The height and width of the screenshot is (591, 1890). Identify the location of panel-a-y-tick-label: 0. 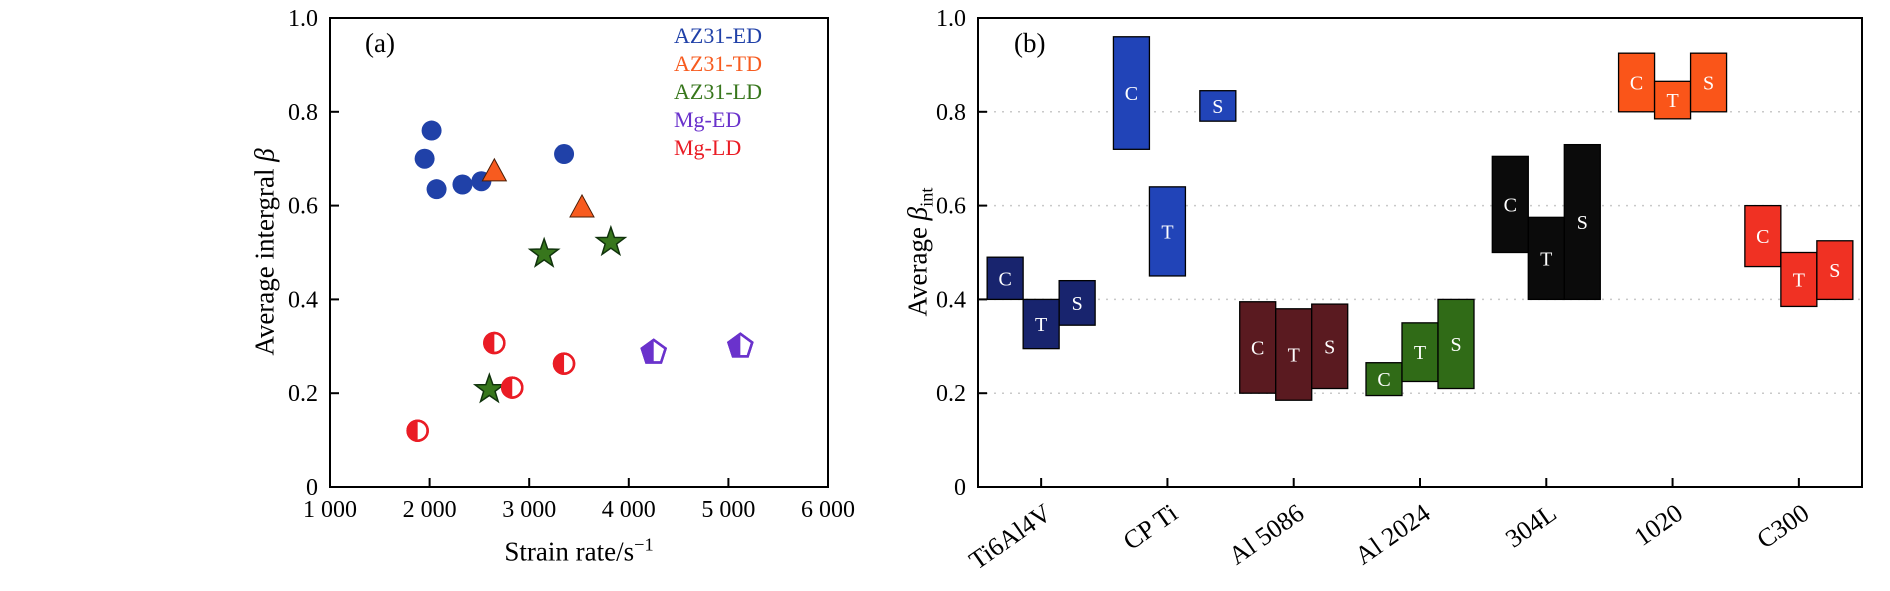
(312, 488).